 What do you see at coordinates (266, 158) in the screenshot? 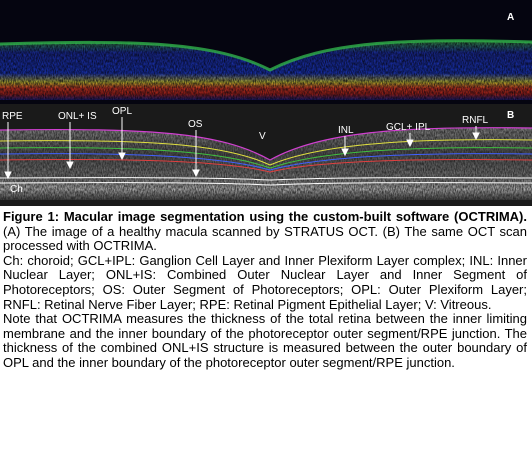
I see `boundary-ipl` at bounding box center [266, 158].